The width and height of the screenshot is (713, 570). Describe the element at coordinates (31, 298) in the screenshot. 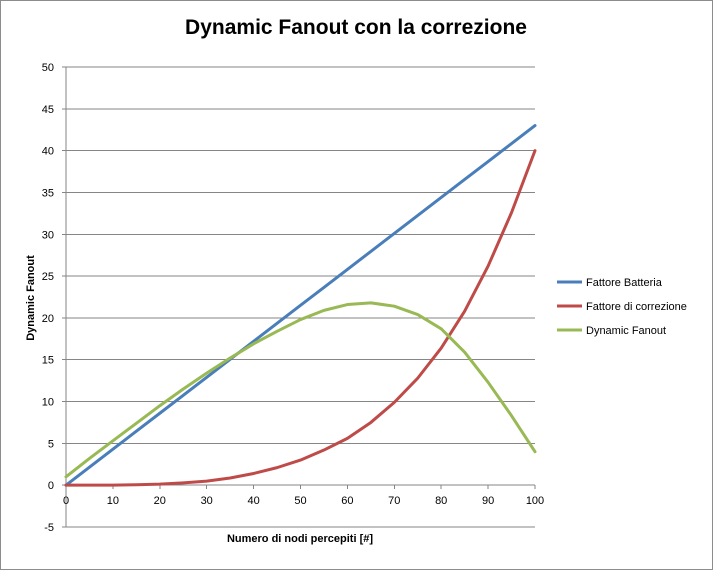

I see `y-axis-title: Dynamic Fanout` at that location.